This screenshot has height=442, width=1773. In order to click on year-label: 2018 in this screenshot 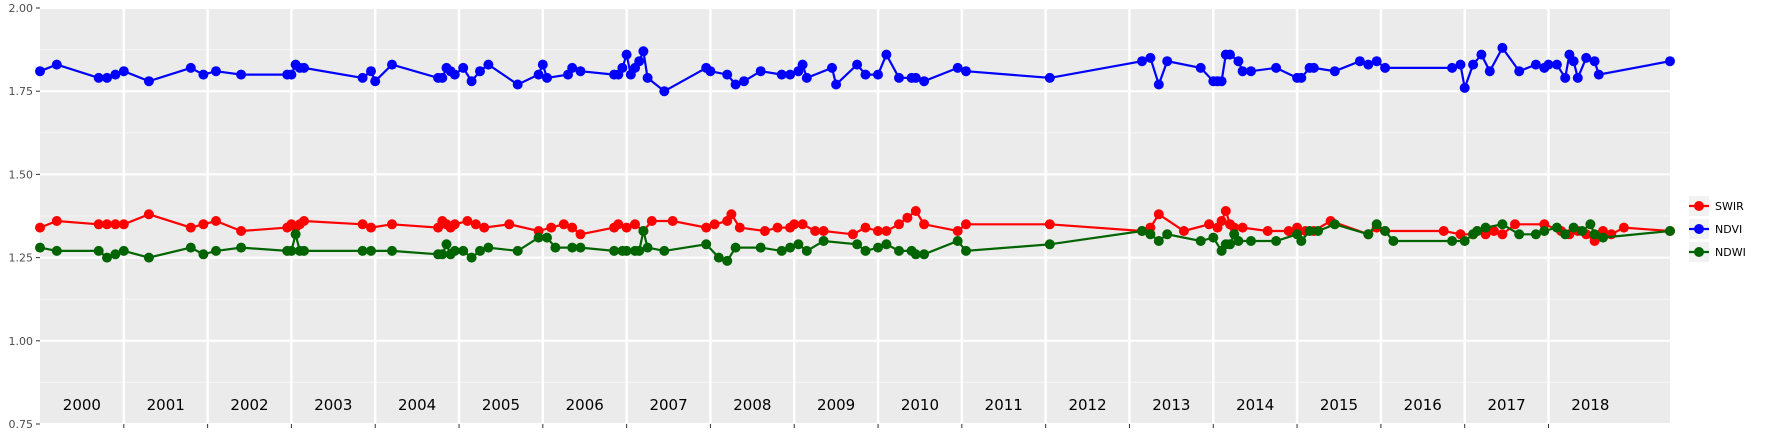, I will do `click(1590, 405)`.